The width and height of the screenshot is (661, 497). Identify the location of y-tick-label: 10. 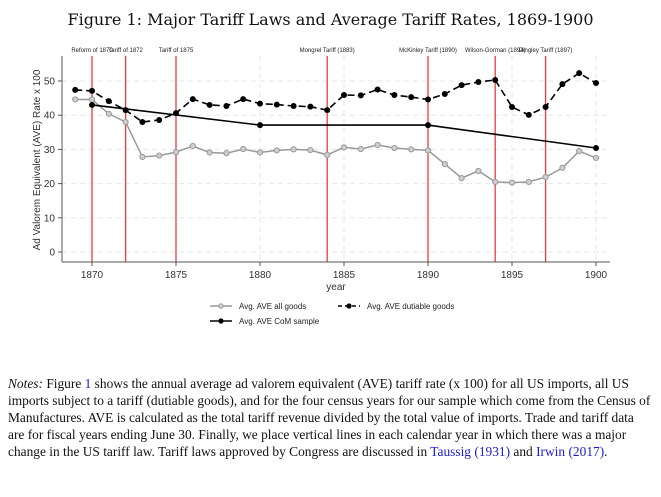
(50, 218).